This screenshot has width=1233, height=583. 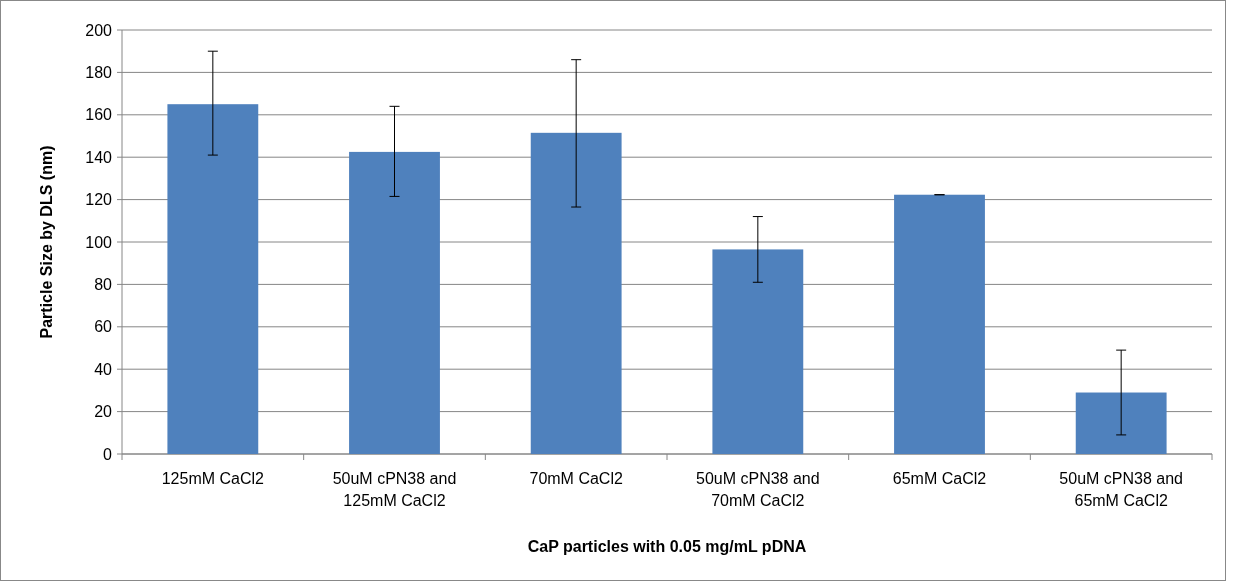 What do you see at coordinates (99, 157) in the screenshot?
I see `y-tick-label: 140` at bounding box center [99, 157].